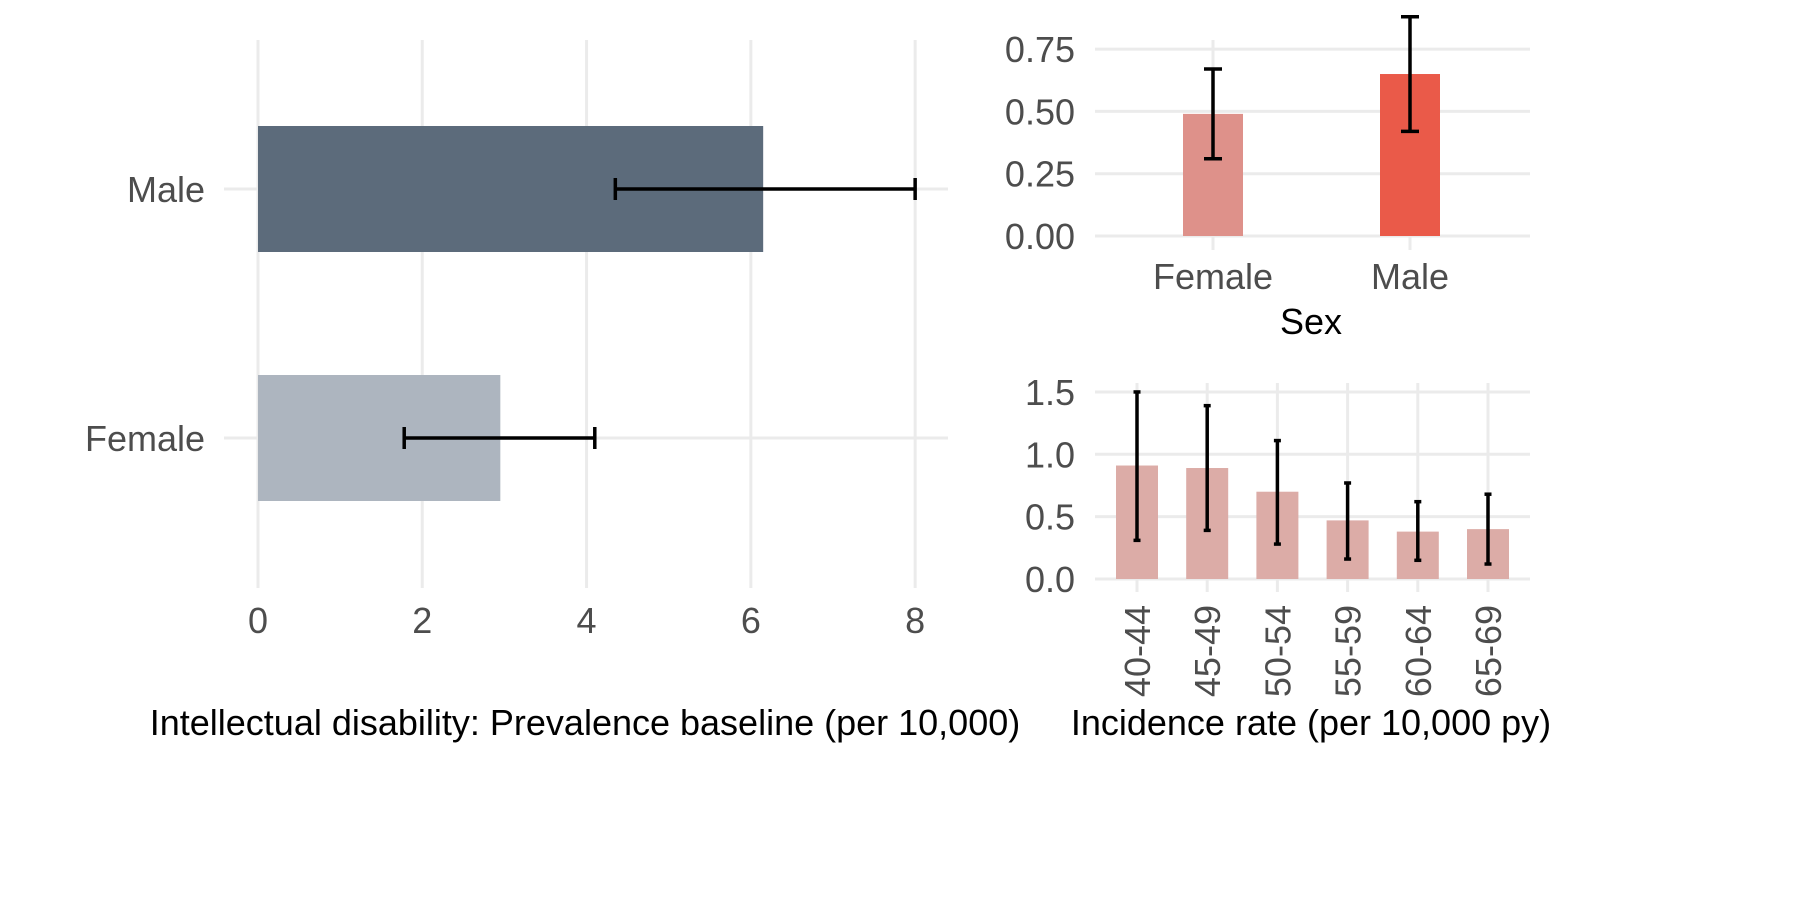 Image resolution: width=1800 pixels, height=900 pixels. What do you see at coordinates (1488, 651) in the screenshot?
I see `x-tick-label-65-69: 65-69` at bounding box center [1488, 651].